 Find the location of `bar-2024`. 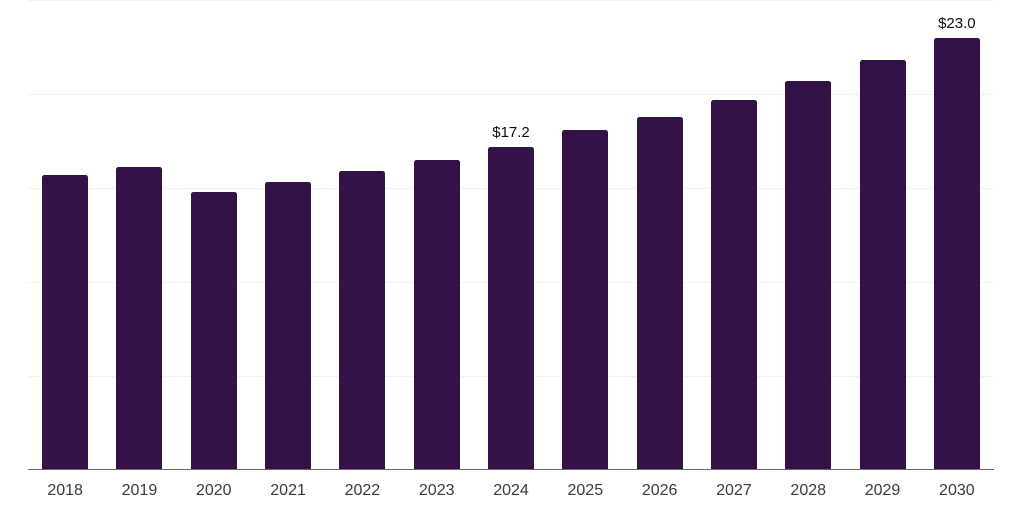

bar-2024 is located at coordinates (511, 308).